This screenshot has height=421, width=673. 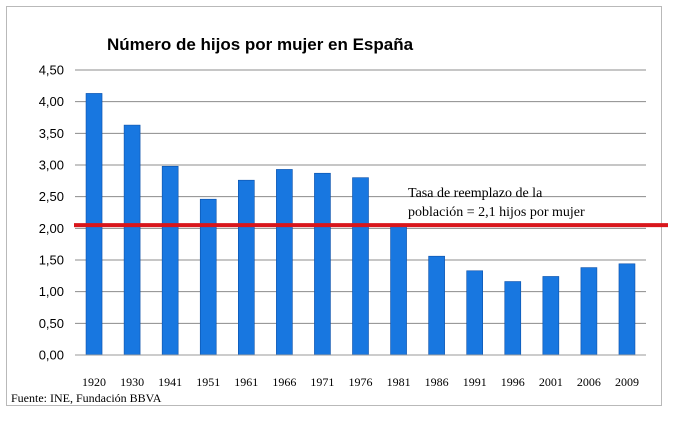 What do you see at coordinates (496, 212) in the screenshot?
I see `replacement-rate-label-line2: población = 2,1 hijos por mujer` at bounding box center [496, 212].